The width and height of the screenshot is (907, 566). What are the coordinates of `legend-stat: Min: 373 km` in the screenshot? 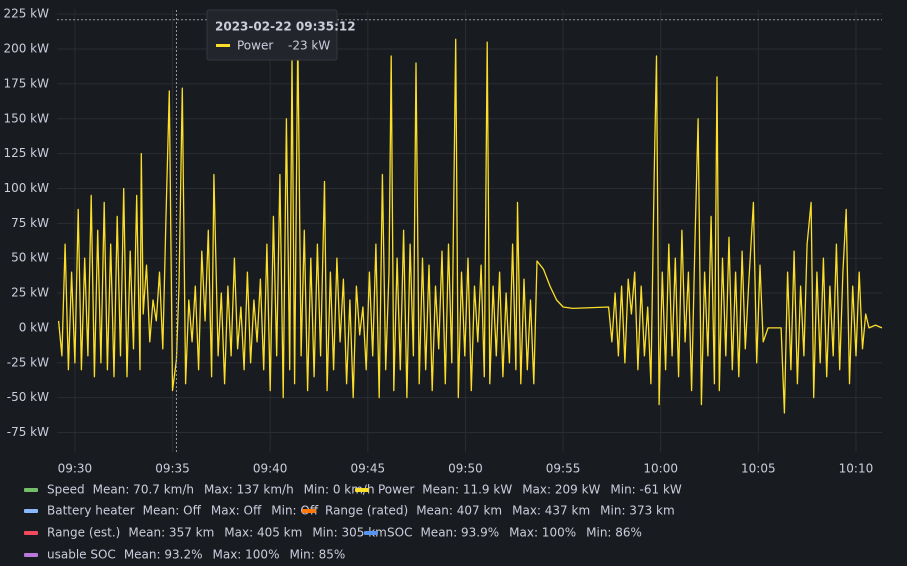 It's located at (637, 511).